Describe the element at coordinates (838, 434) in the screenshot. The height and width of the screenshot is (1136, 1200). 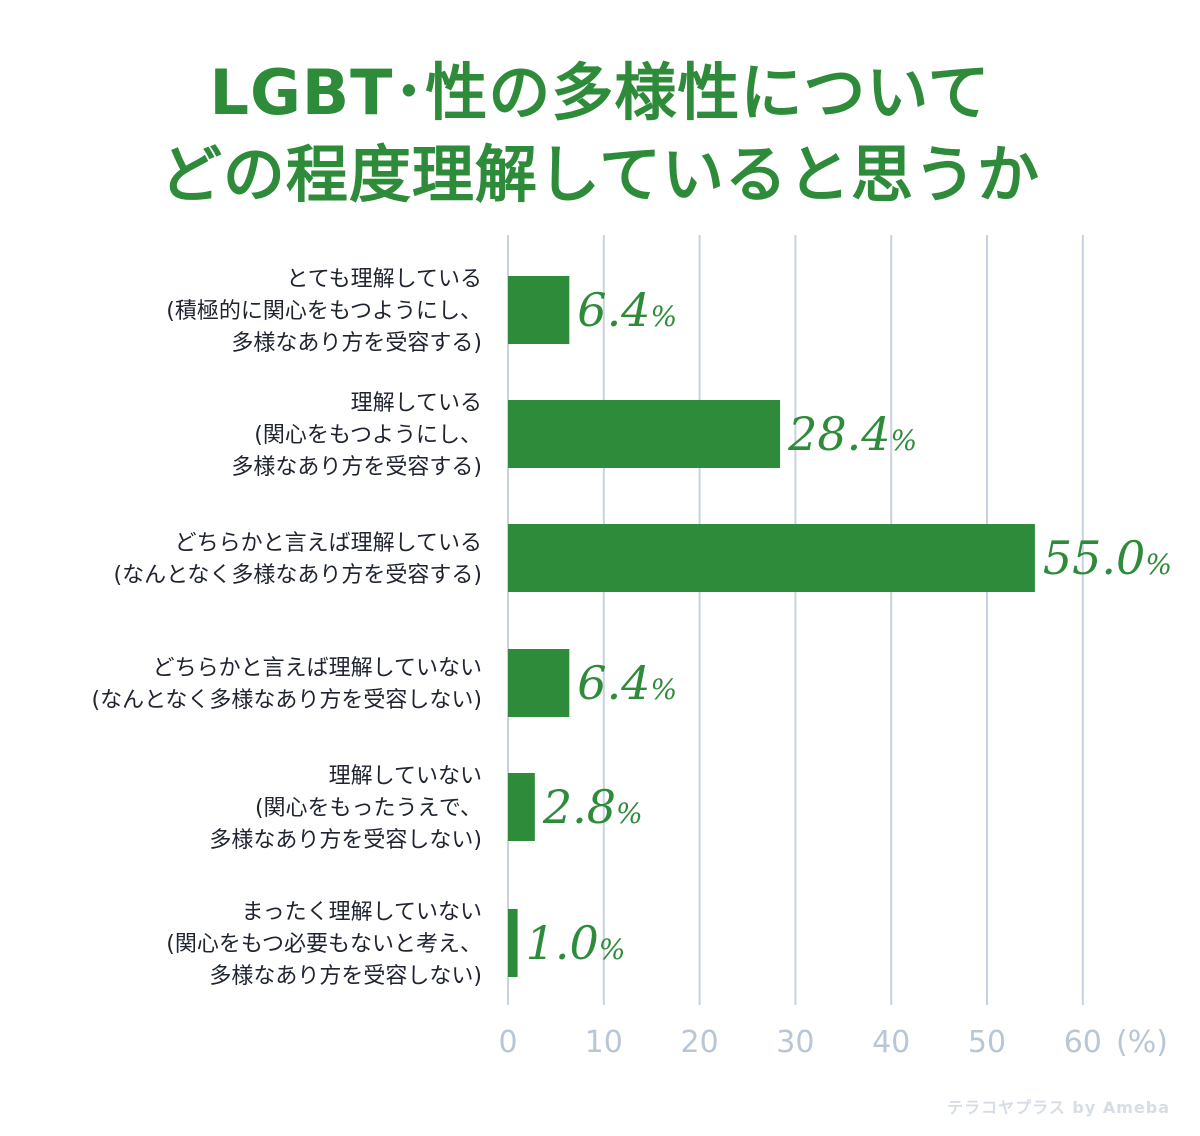
I see `value-number-1: 28.4` at that location.